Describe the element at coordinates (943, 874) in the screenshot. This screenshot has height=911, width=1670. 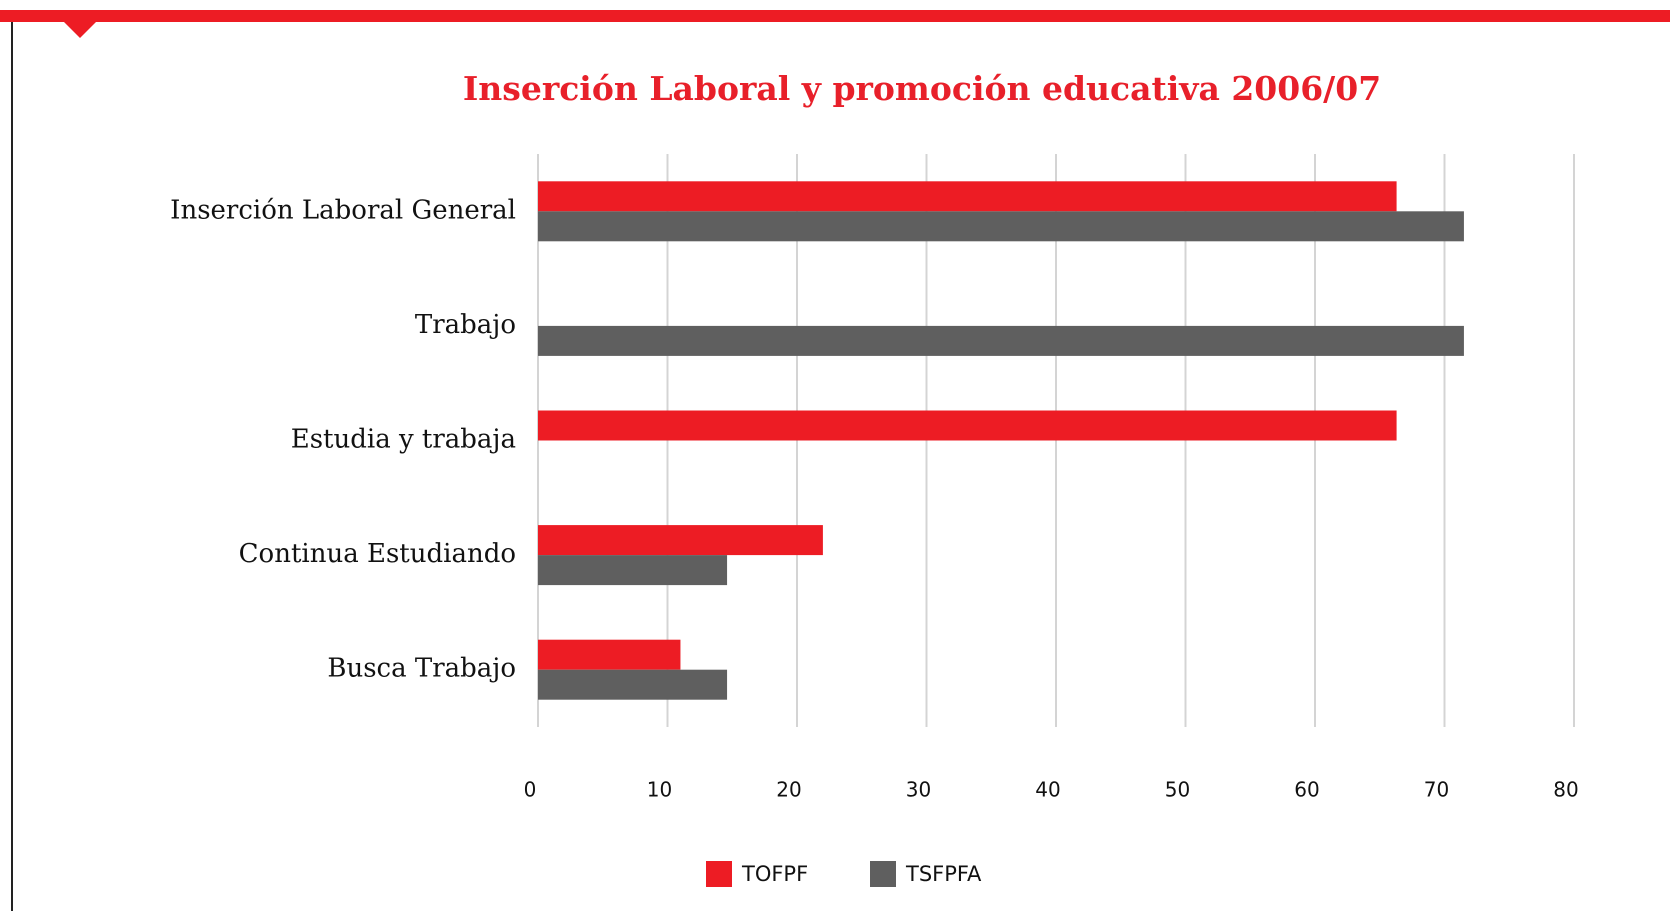
I see `legend-label: TSFPFA` at that location.